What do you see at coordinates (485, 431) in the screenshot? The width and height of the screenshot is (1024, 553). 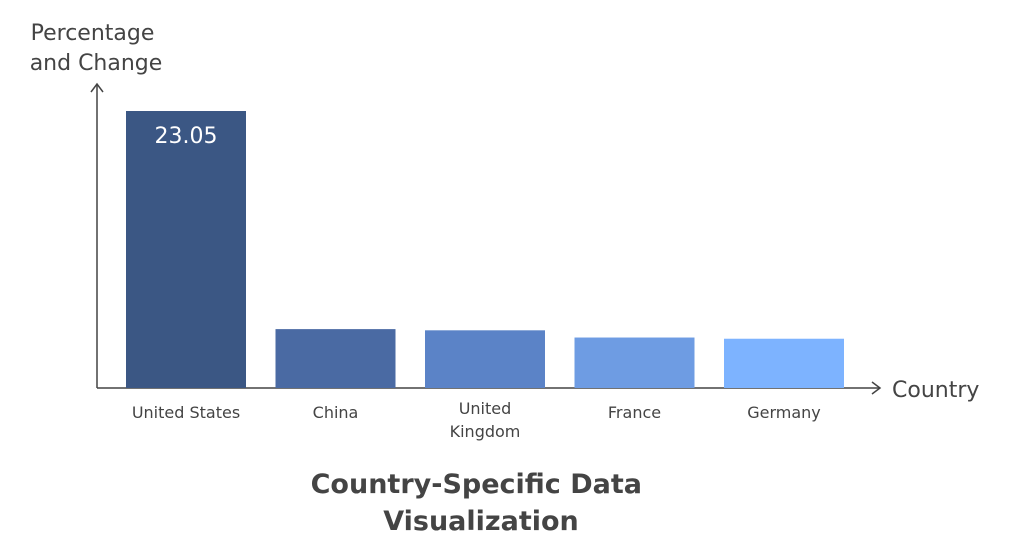 I see `x-tick-label-2-line-1: Kingdom` at bounding box center [485, 431].